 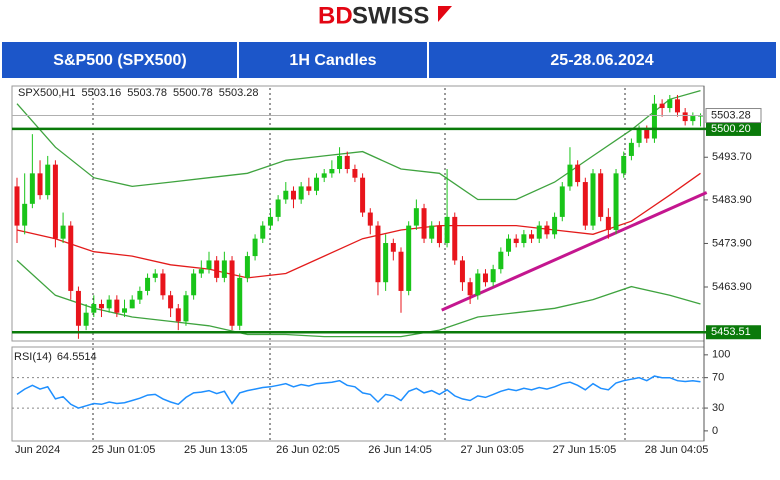 What do you see at coordinates (358, 298) in the screenshot?
I see `indicator-line` at bounding box center [358, 298].